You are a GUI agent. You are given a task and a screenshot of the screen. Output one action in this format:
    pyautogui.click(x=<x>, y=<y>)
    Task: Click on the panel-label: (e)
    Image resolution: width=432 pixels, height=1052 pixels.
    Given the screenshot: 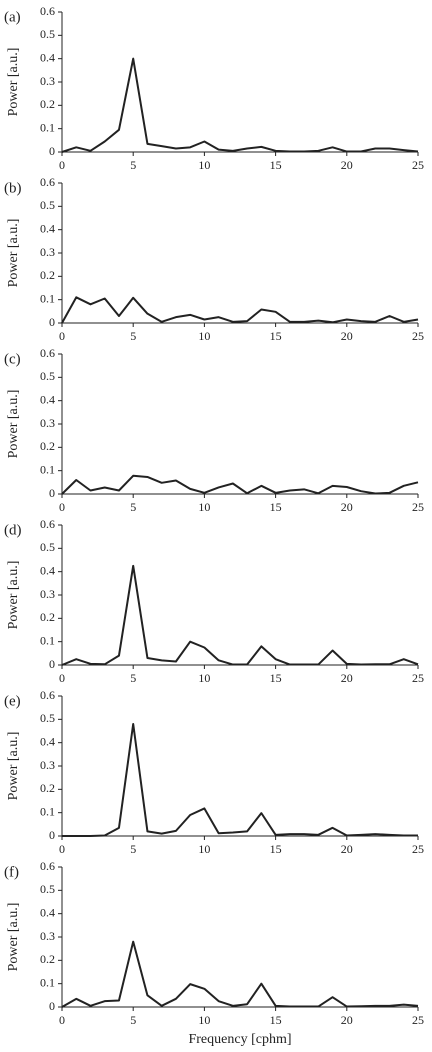 What is the action you would take?
    pyautogui.click(x=12, y=701)
    